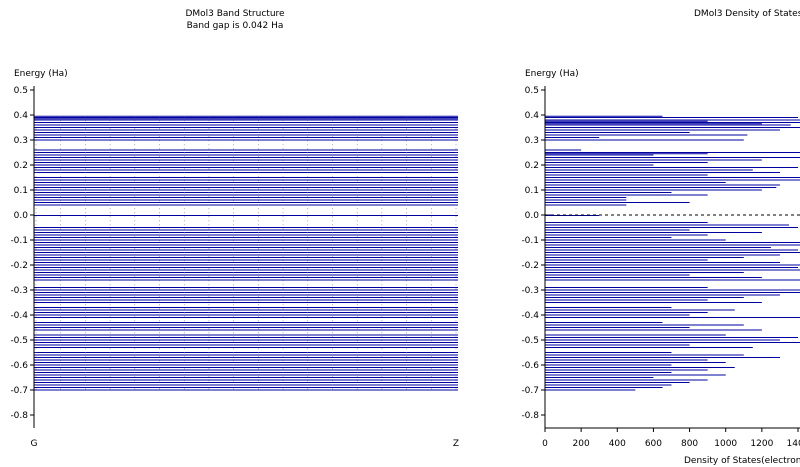  Describe the element at coordinates (747, 14) in the screenshot. I see `dos-chart-title: DMol3 Density of States` at that location.